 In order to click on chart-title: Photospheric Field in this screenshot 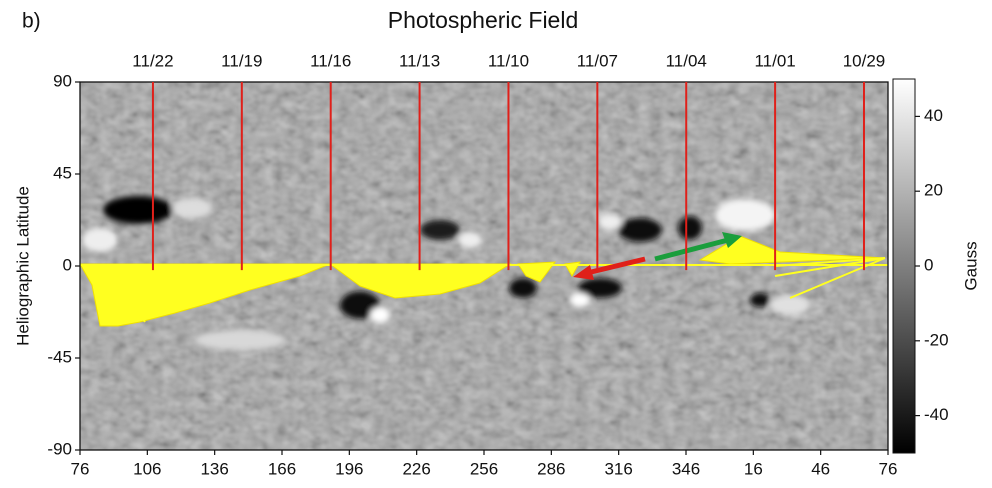, I will do `click(483, 20)`.